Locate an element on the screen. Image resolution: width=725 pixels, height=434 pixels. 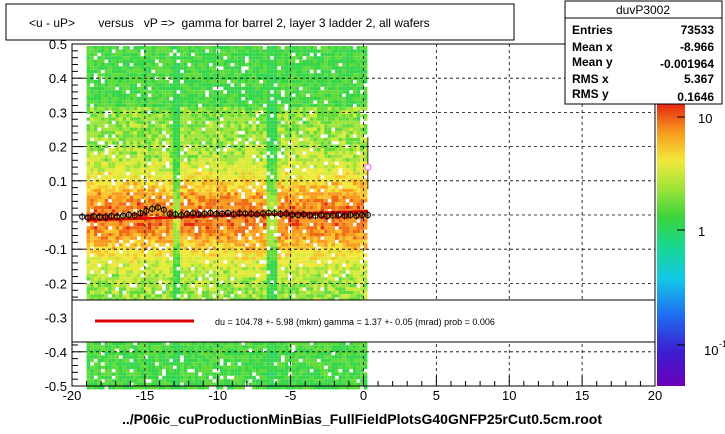
stats-value-mean-y: -0.001964 is located at coordinates (687, 64).